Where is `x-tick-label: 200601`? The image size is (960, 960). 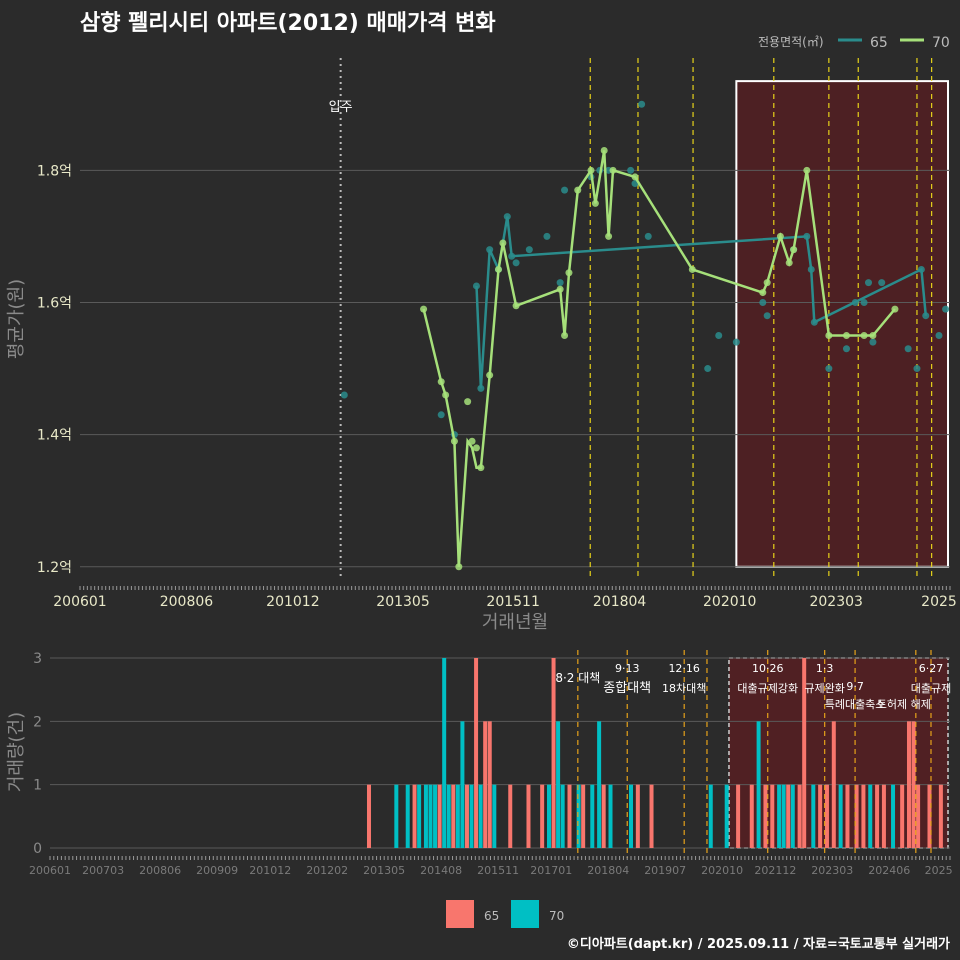 x-tick-label: 200601 is located at coordinates (79, 602).